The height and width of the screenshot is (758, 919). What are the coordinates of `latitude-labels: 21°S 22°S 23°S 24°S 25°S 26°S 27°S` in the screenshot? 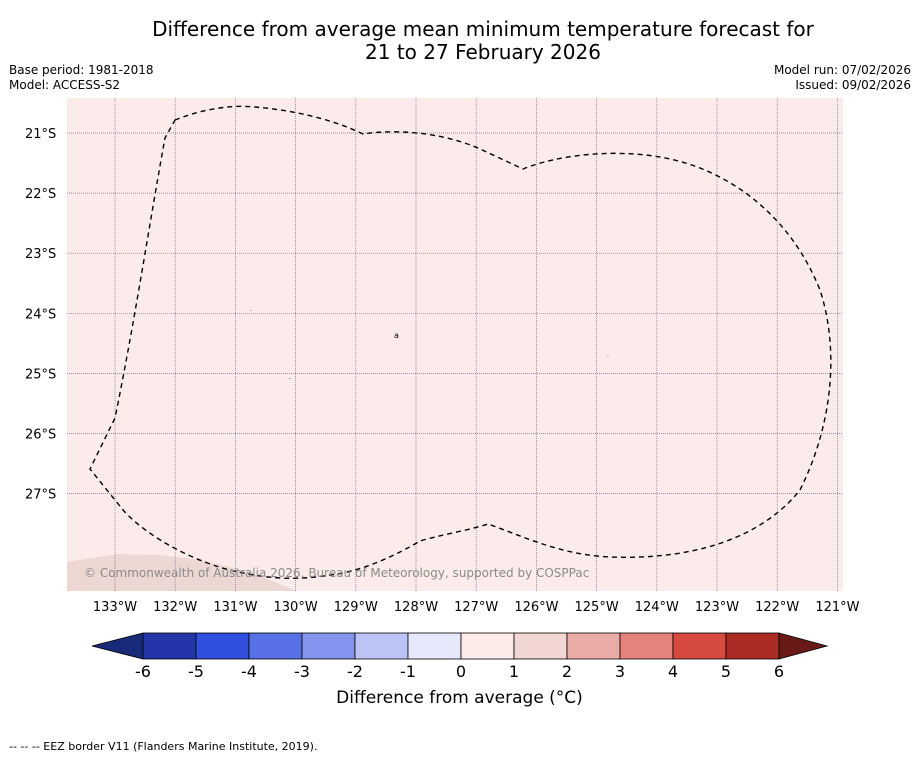 It's located at (40, 315).